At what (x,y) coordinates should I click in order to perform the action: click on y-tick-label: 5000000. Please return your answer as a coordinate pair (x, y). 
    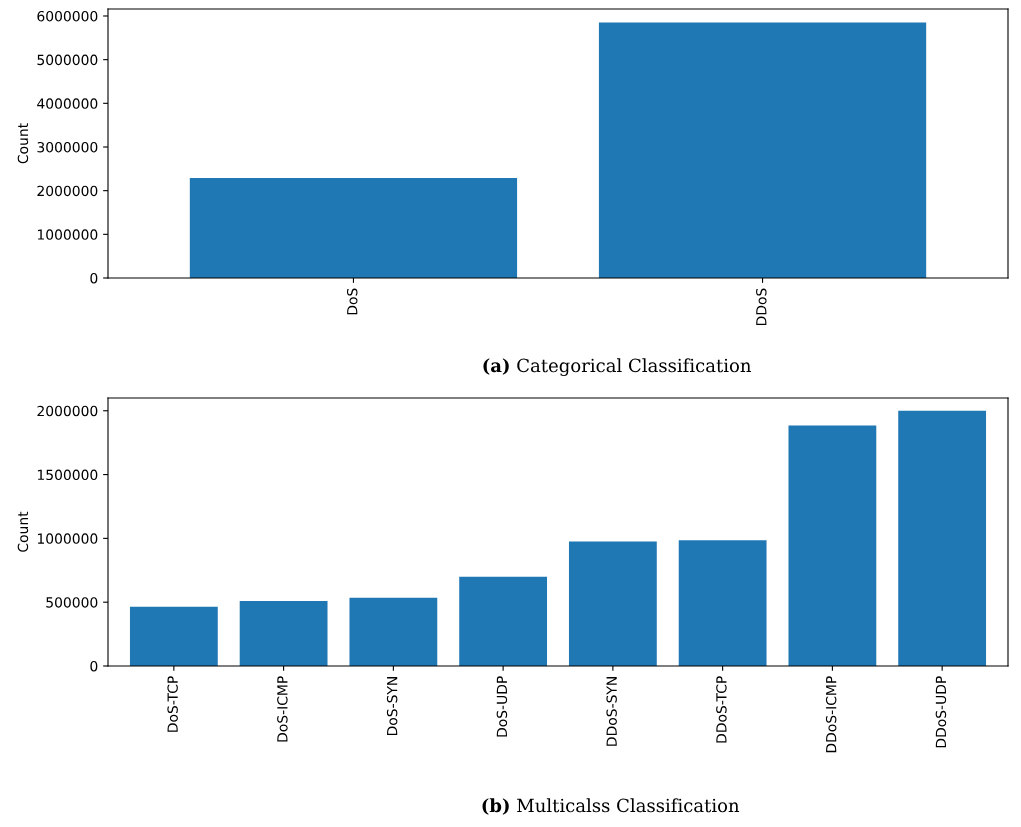
    Looking at the image, I should click on (67, 60).